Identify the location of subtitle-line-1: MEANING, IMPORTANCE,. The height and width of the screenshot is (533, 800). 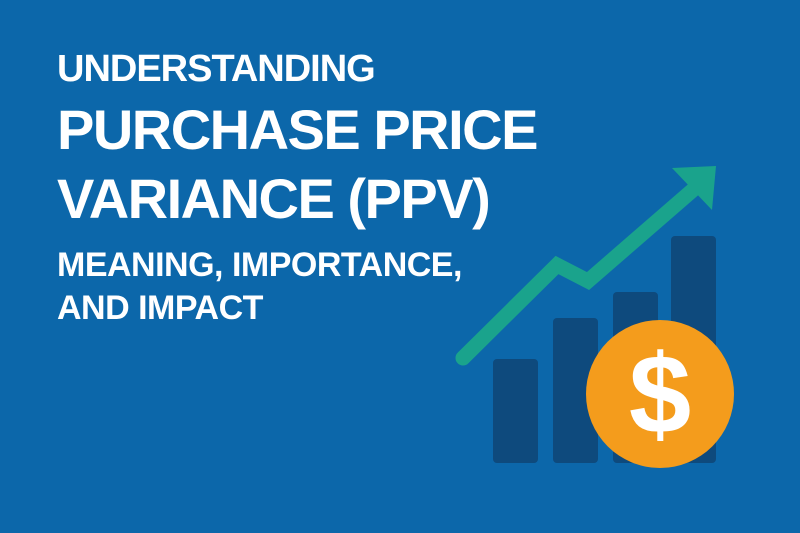
(259, 265).